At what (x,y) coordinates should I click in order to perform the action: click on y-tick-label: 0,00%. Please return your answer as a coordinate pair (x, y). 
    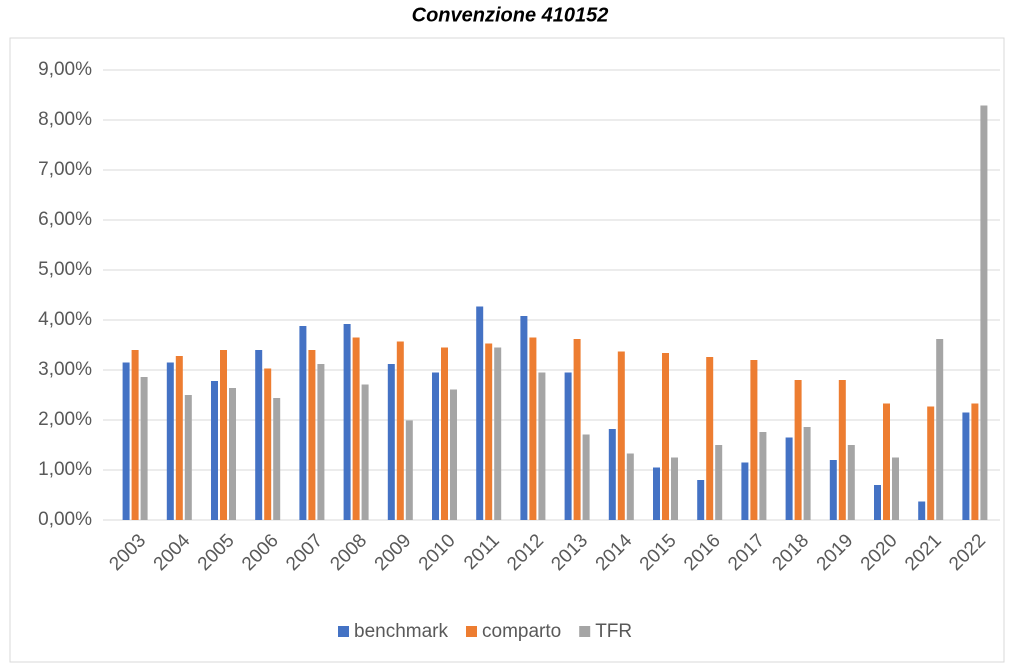
    Looking at the image, I should click on (65, 519).